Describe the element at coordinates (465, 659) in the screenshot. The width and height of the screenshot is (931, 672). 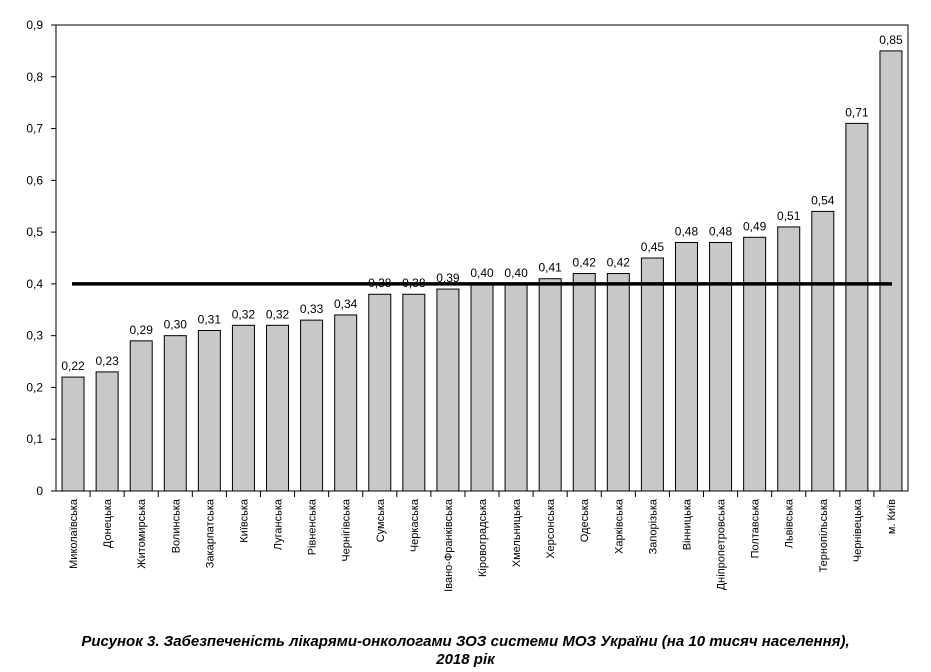
I see `figure-caption-line-2: 2018 рік` at that location.